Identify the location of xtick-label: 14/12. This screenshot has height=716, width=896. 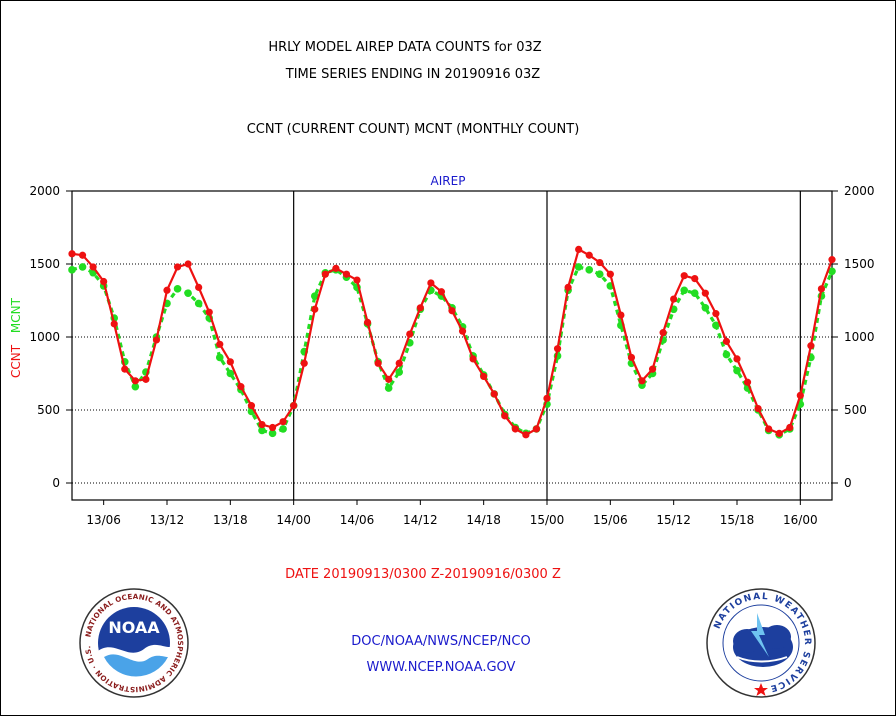
(420, 520).